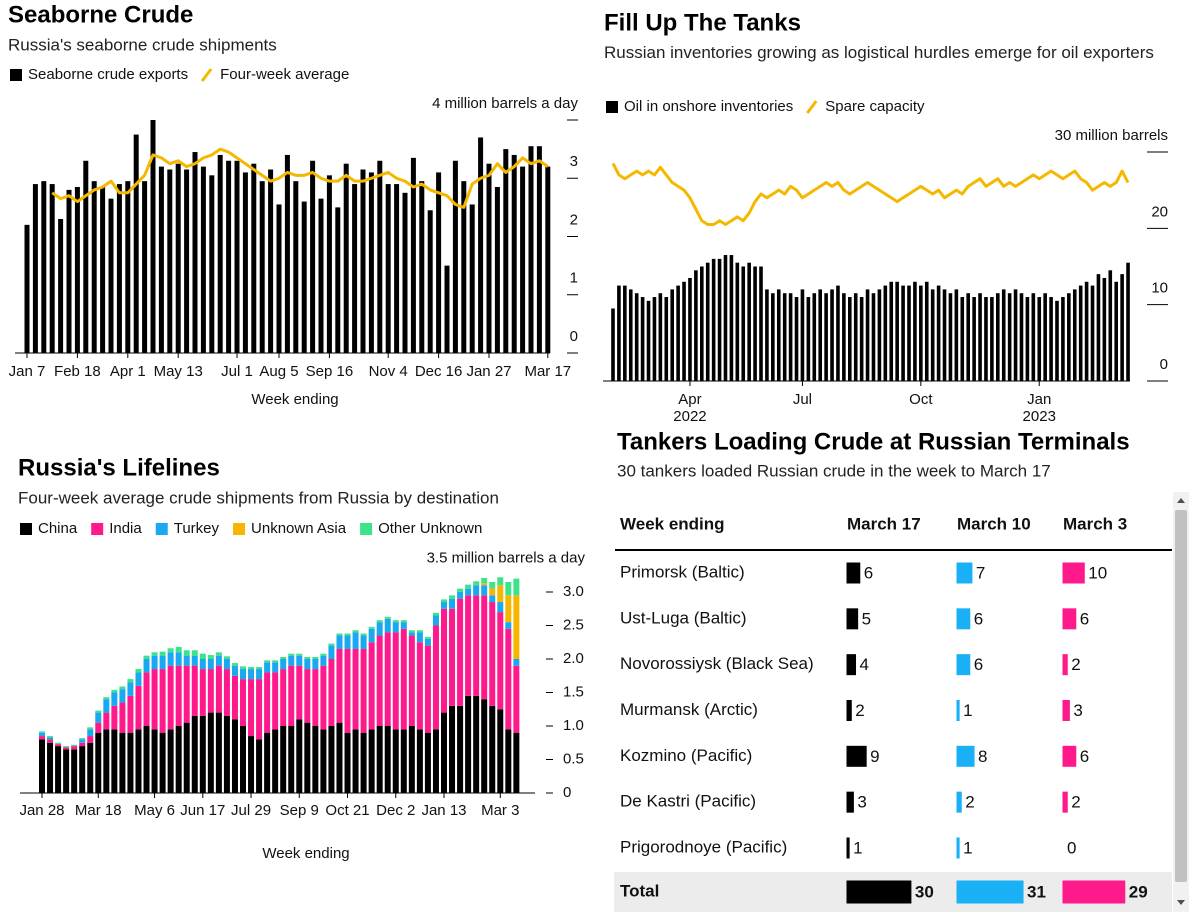 This screenshot has width=1200, height=917. Describe the element at coordinates (1181, 696) in the screenshot. I see `scrollbar-thumb` at that location.